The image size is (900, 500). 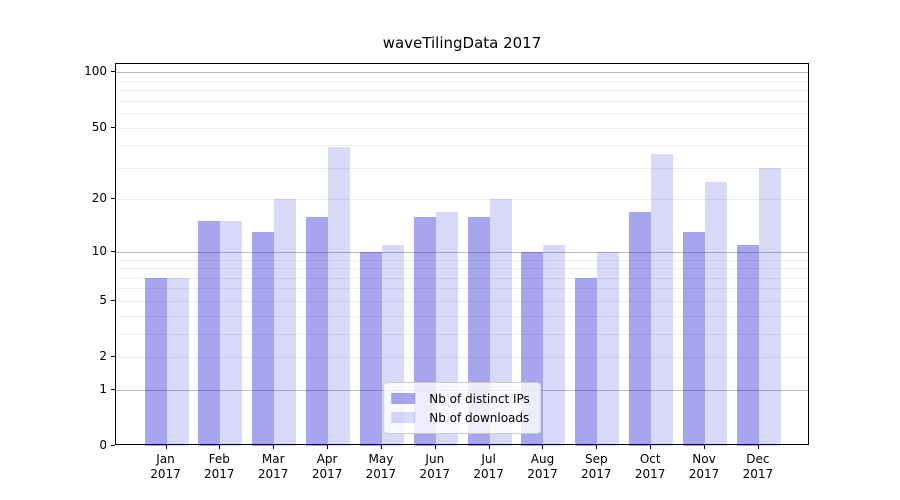 I want to click on legend-item-distinct-ips: Nb of distinct IPs, so click(x=460, y=398).